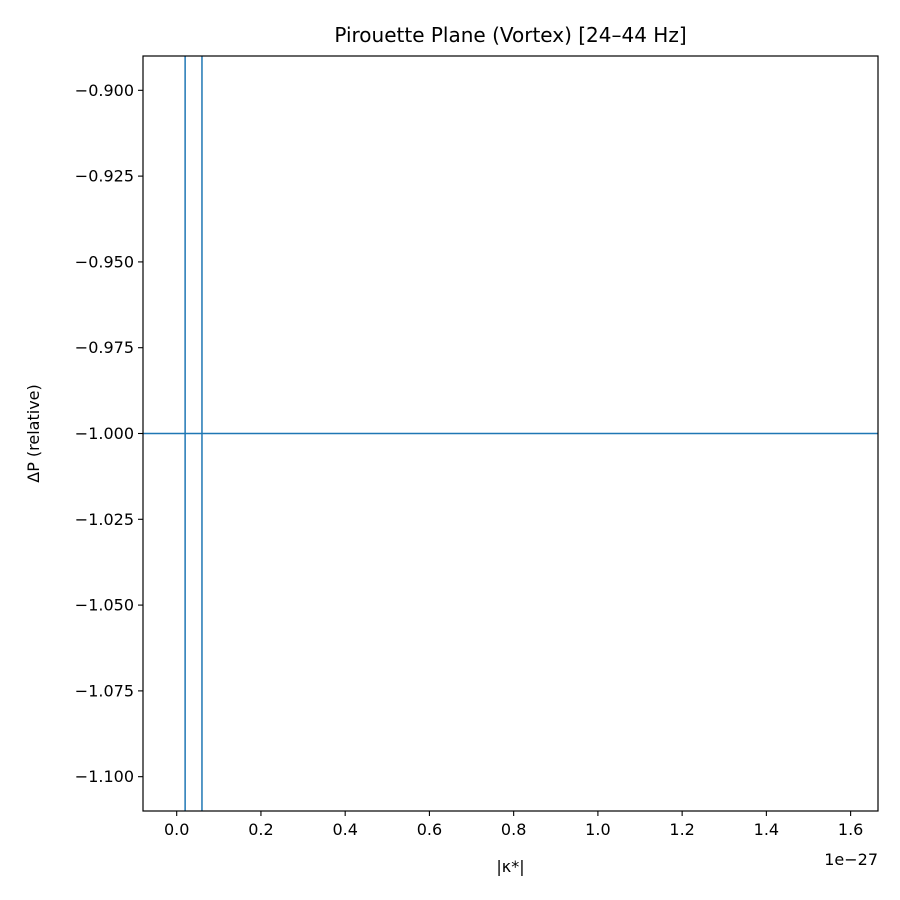  Describe the element at coordinates (513, 829) in the screenshot. I see `x-tick-label: 0.8` at that location.